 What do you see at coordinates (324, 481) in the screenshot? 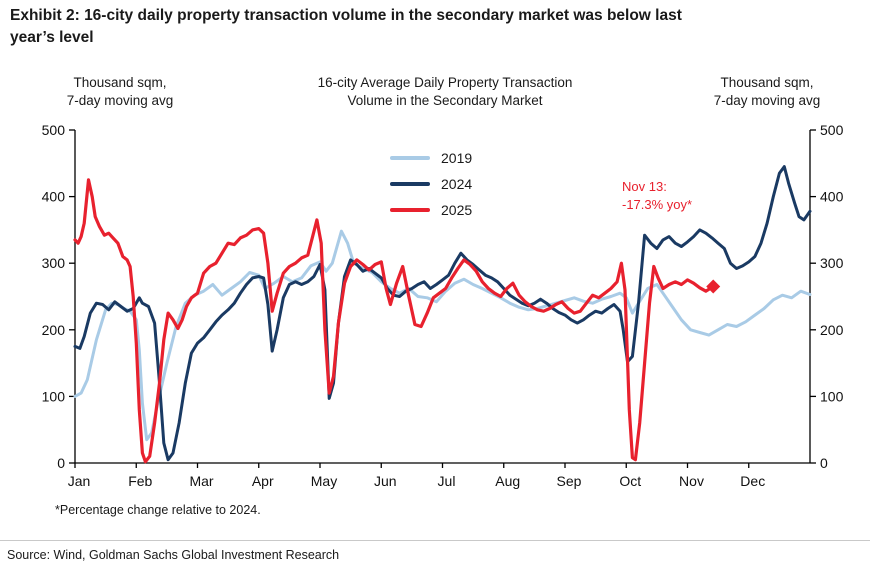
I see `svg-text: May` at bounding box center [324, 481].